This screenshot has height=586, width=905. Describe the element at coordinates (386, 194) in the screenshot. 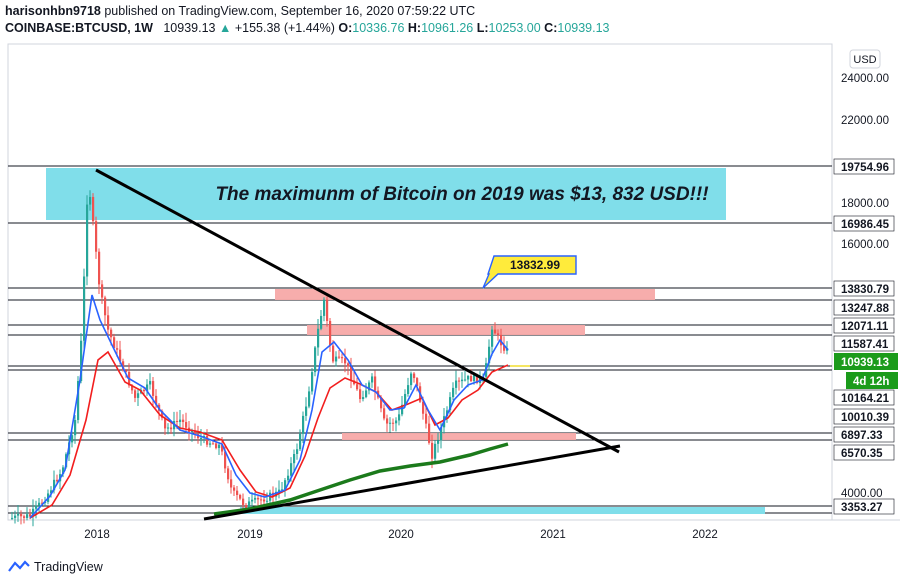

I see `max-banner-box` at that location.